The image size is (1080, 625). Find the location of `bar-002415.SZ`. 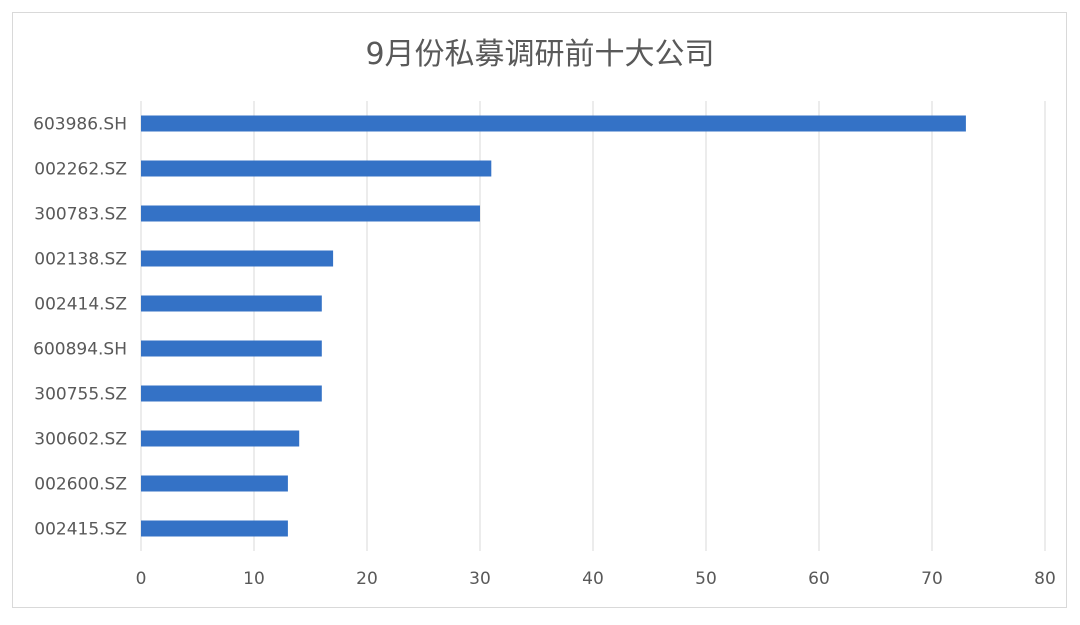

bar-002415.SZ is located at coordinates (214, 528).